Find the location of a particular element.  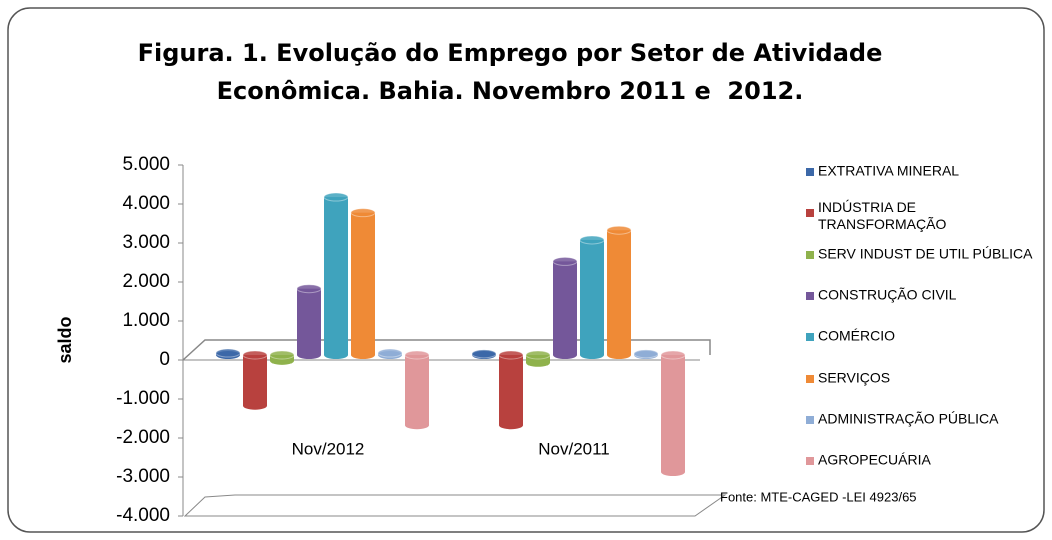

y-axis-label: saldo is located at coordinates (65, 339).